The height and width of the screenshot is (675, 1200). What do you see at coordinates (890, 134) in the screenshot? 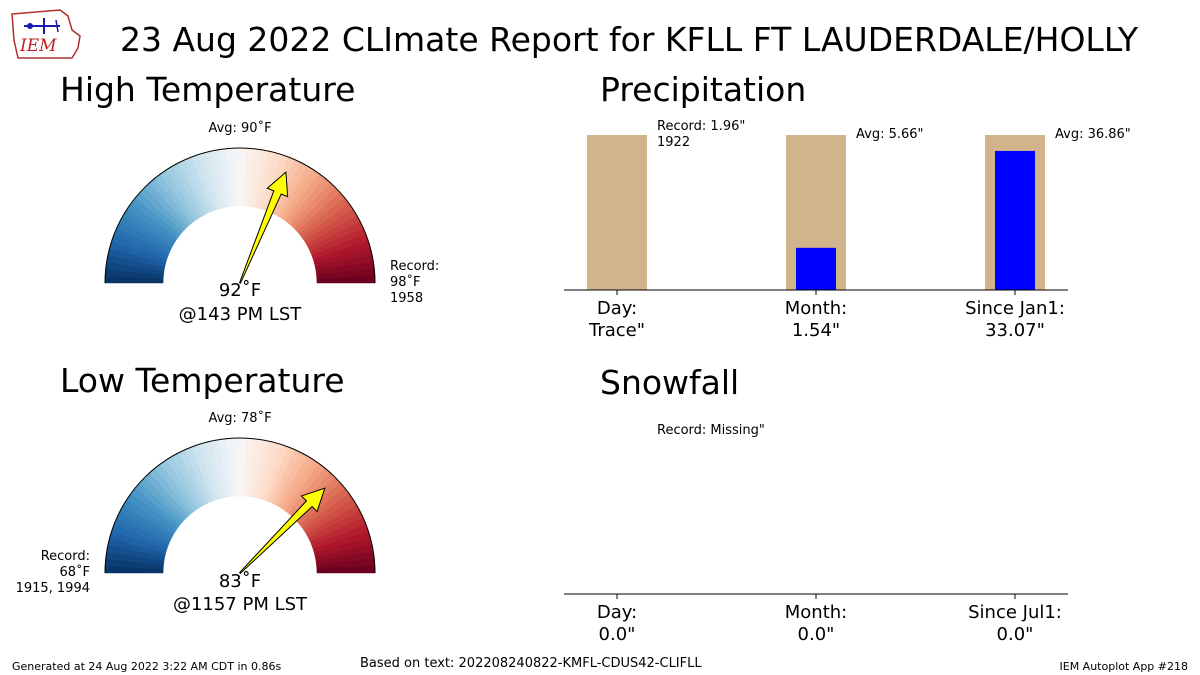
I see `precip-month-avg-label: Avg: 5.66"` at bounding box center [890, 134].